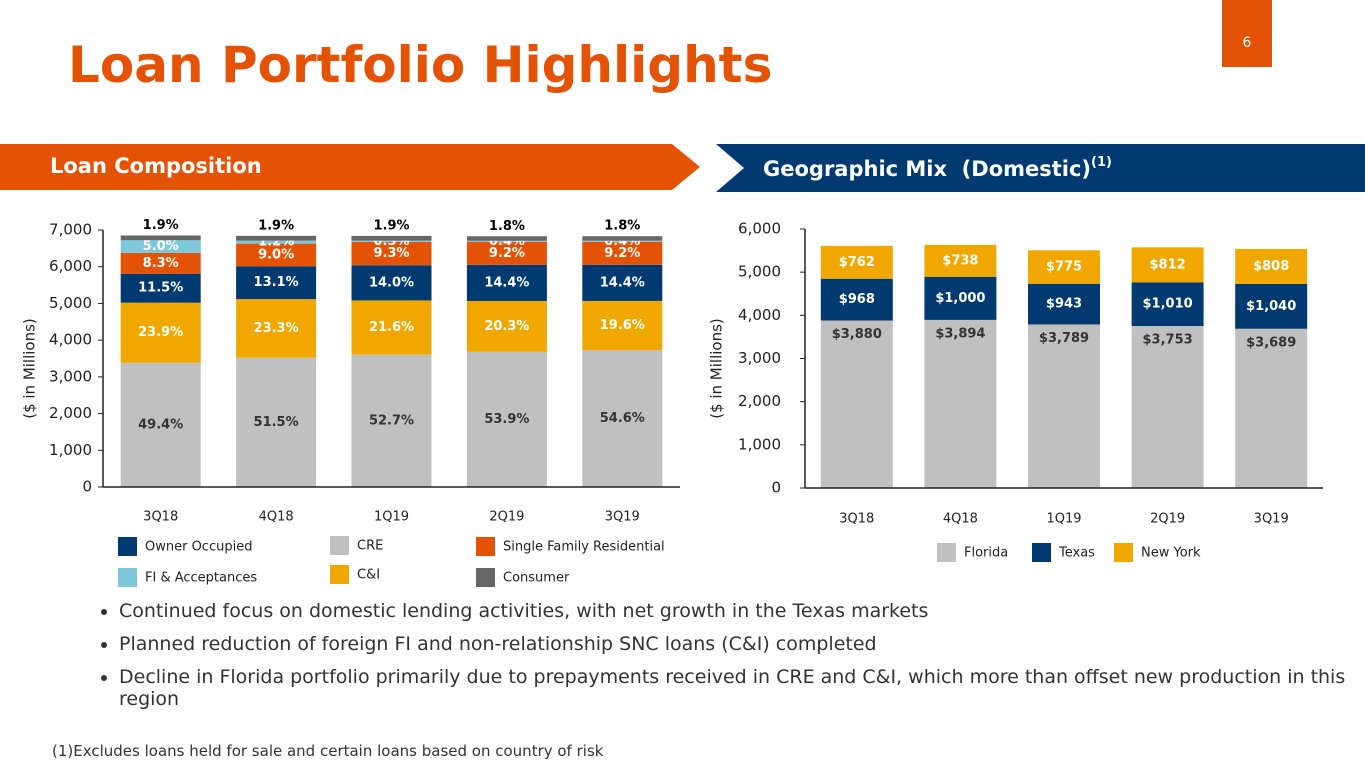 This screenshot has height=768, width=1365. What do you see at coordinates (1064, 338) in the screenshot?
I see `data-label: $3,789` at bounding box center [1064, 338].